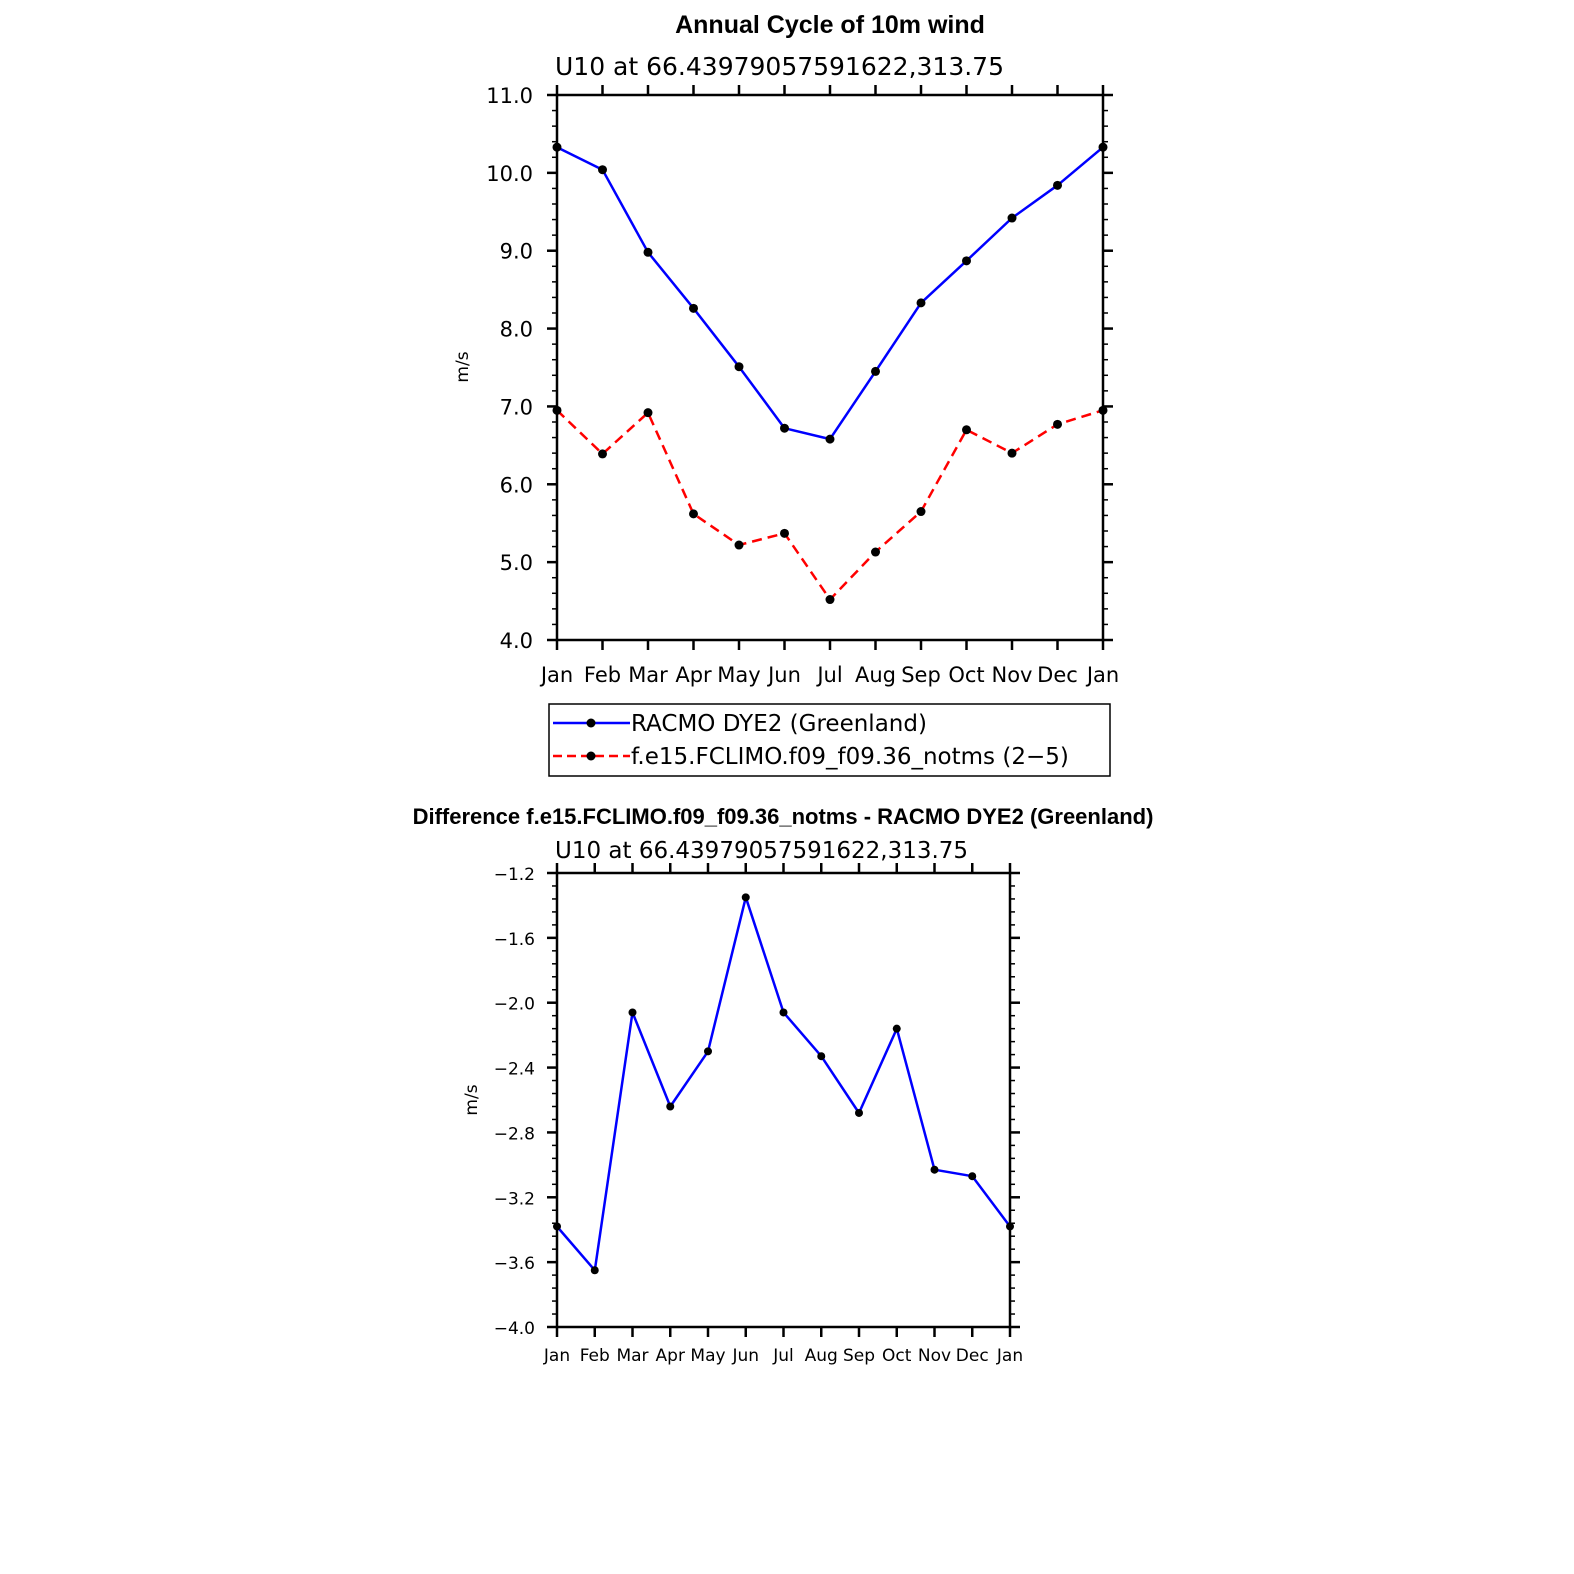 Image resolution: width=1574 pixels, height=1574 pixels. What do you see at coordinates (514, 1070) in the screenshot?
I see `chart2-y-tick-label: −2.4` at bounding box center [514, 1070].